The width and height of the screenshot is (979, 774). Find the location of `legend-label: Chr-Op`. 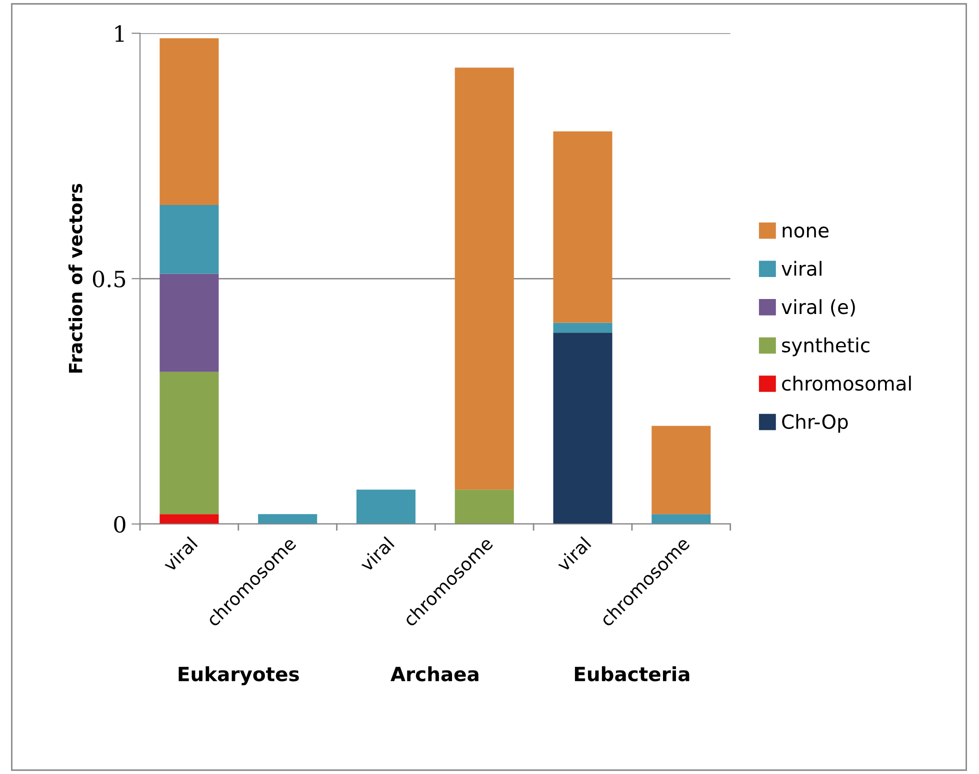

legend-label: Chr-Op is located at coordinates (815, 423).